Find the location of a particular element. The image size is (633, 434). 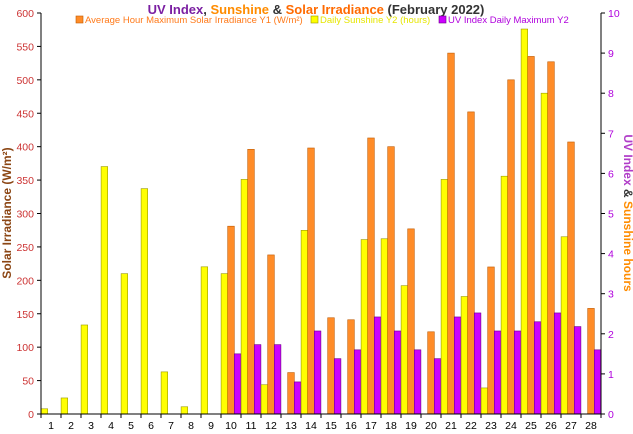

x-tick-label: 8 is located at coordinates (191, 426).